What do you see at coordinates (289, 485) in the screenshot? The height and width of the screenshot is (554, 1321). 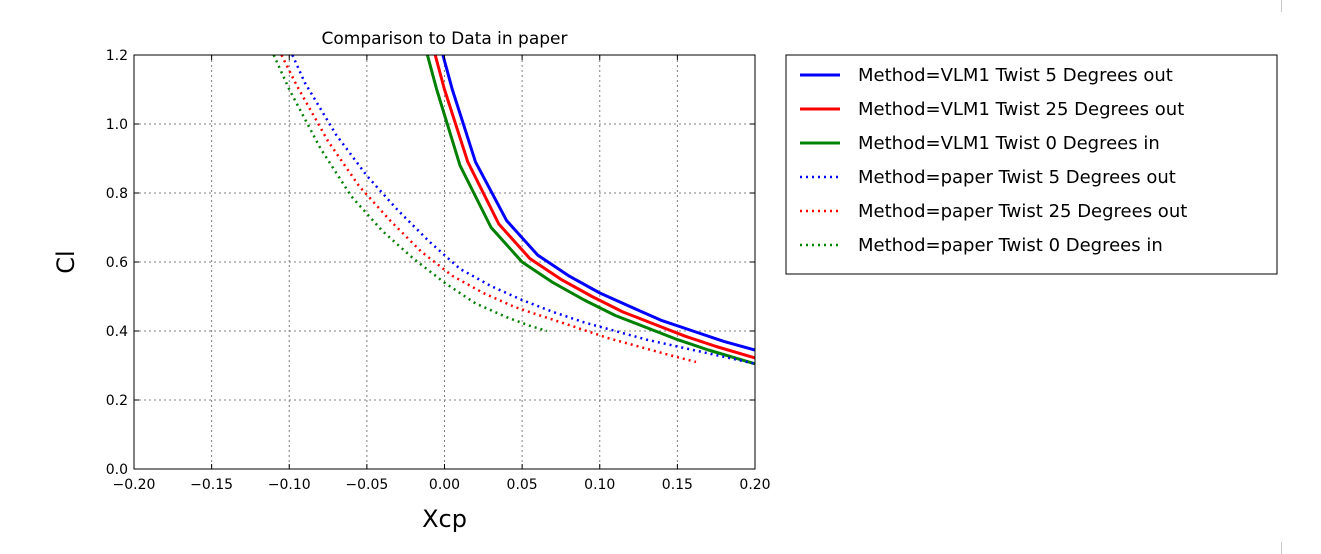 I see `x-tick-label: −0.10` at bounding box center [289, 485].